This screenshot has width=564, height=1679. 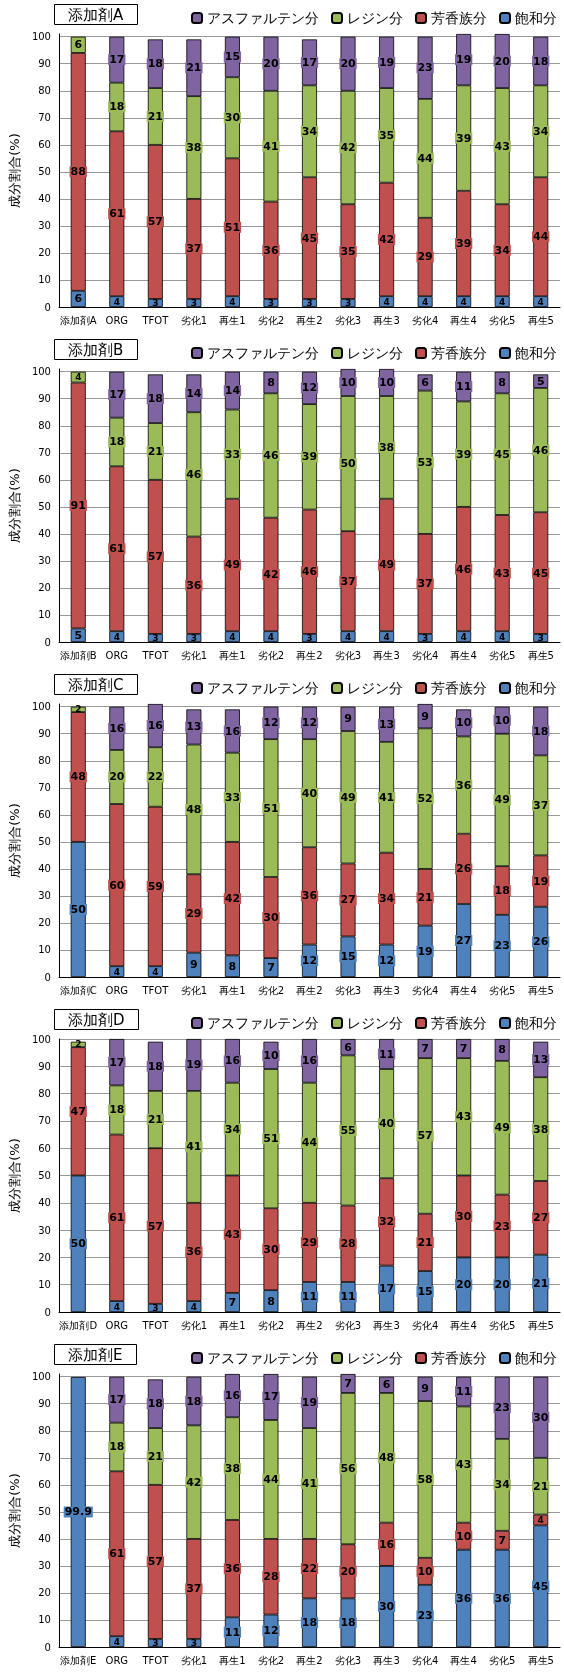 I want to click on data-label: 6, so click(x=78, y=45).